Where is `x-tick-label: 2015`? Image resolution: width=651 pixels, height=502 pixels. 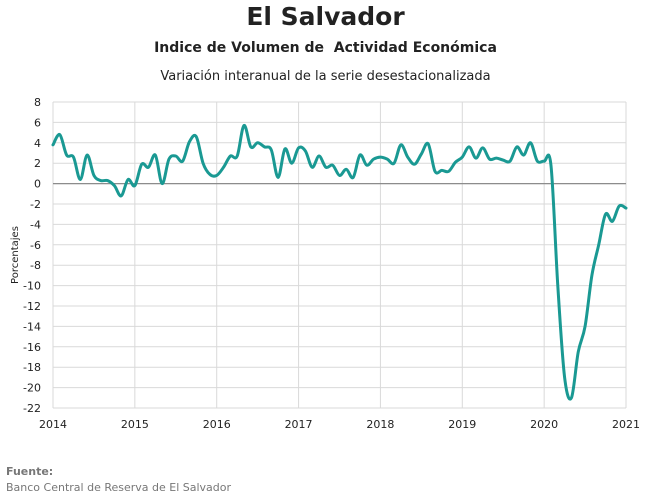
x-tick-label: 2015 is located at coordinates (135, 424).